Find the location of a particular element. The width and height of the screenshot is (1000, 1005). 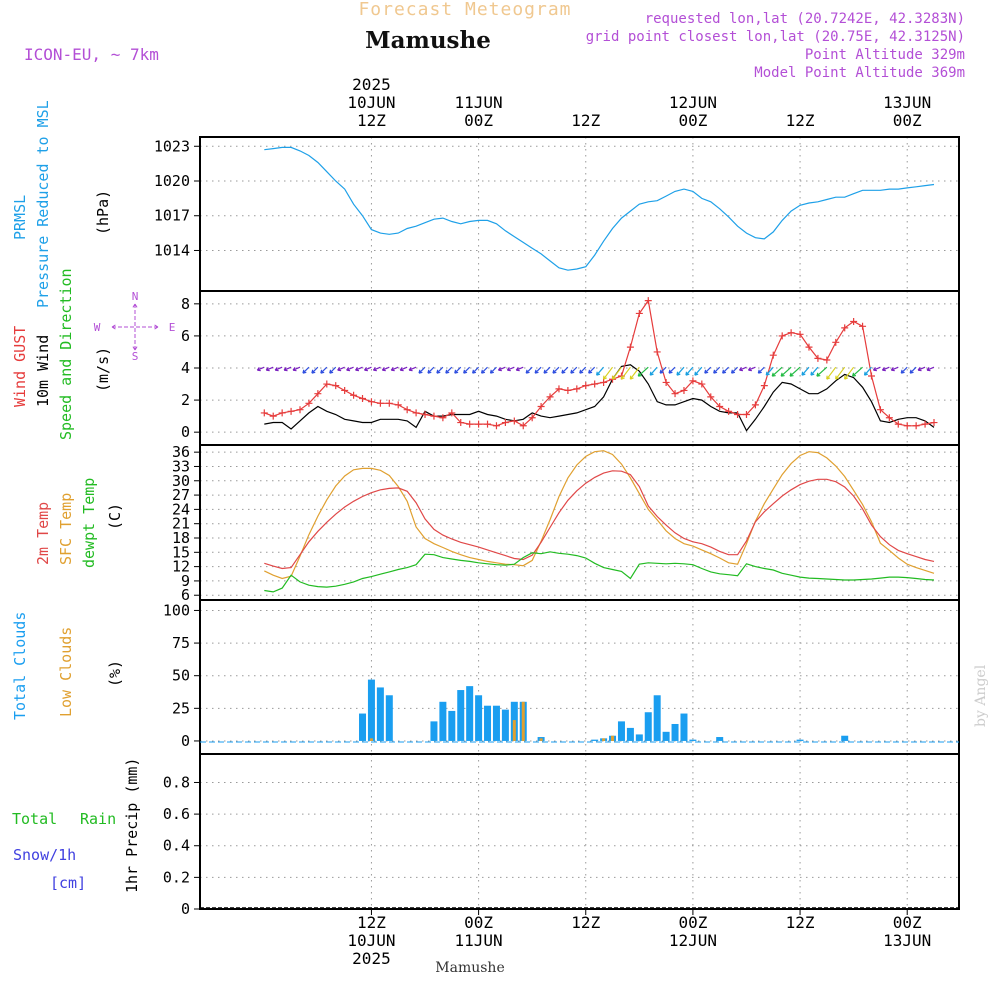

time-label-bottom: 12JUN is located at coordinates (693, 940).